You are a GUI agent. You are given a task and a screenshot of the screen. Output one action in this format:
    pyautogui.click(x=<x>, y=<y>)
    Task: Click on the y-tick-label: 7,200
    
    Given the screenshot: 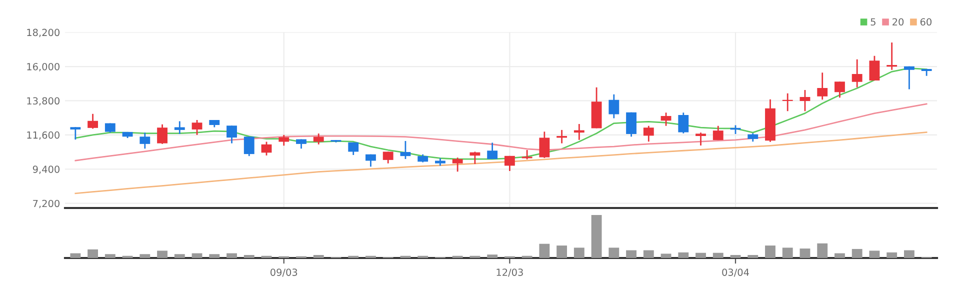 What is the action you would take?
    pyautogui.click(x=46, y=204)
    